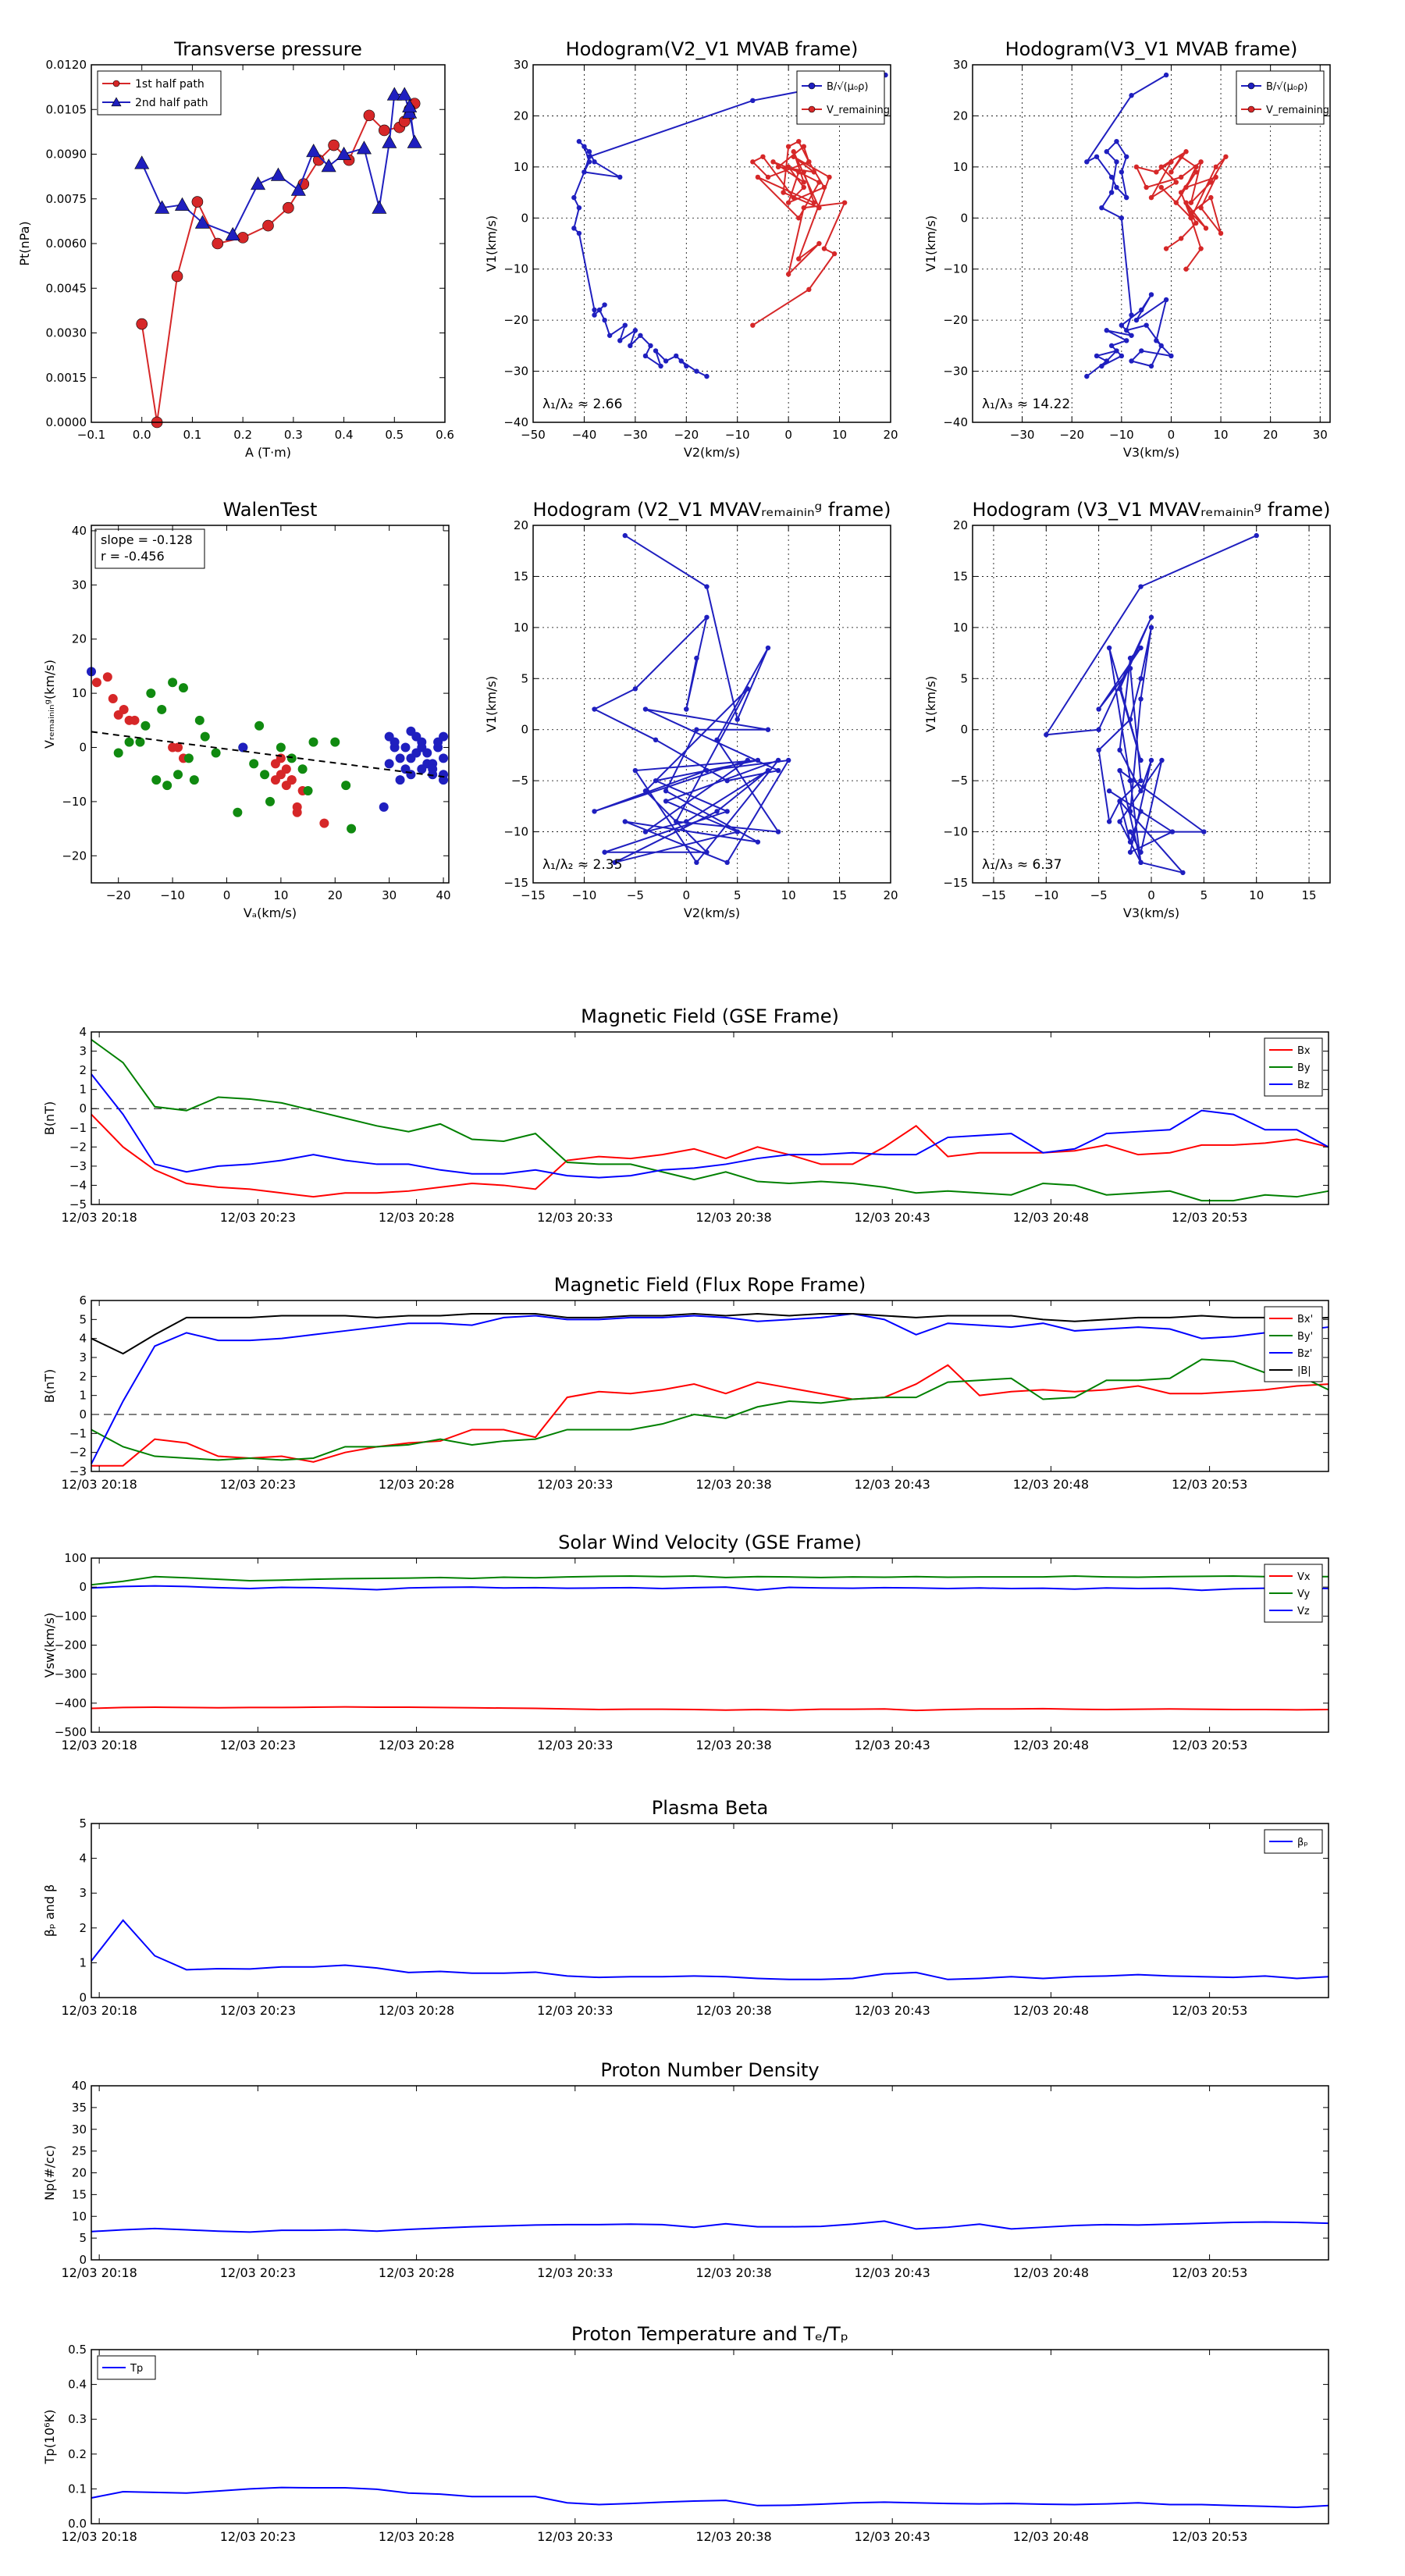 Image resolution: width=1405 pixels, height=2576 pixels. What do you see at coordinates (147, 539) in the screenshot?
I see `stats-line: slope = -0.128` at bounding box center [147, 539].